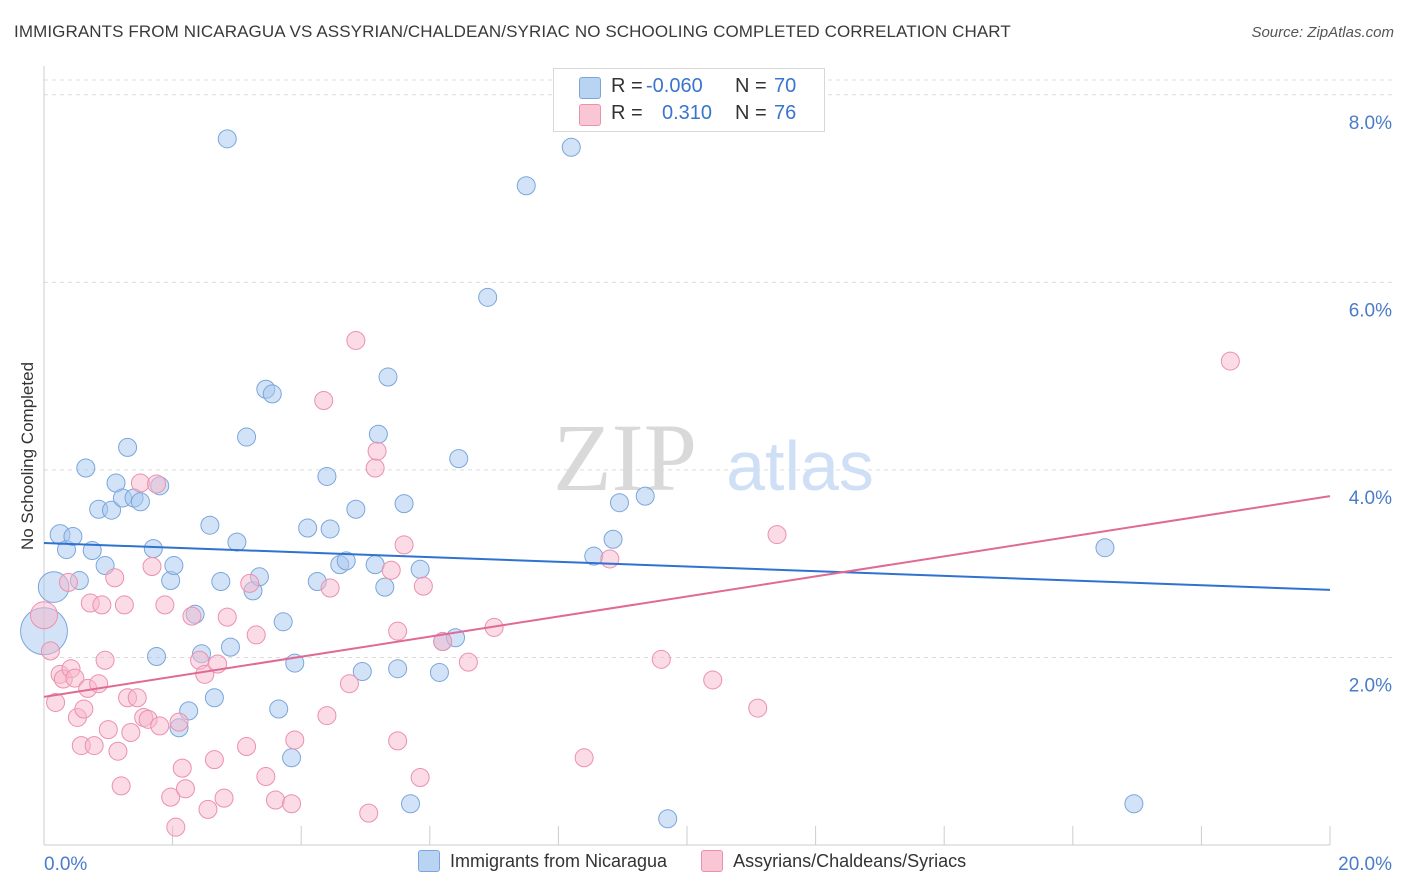 Image resolution: width=1406 pixels, height=892 pixels. Describe the element at coordinates (1322, 32) in the screenshot. I see `source-credit: Source: ZipAtlas.com` at that location.